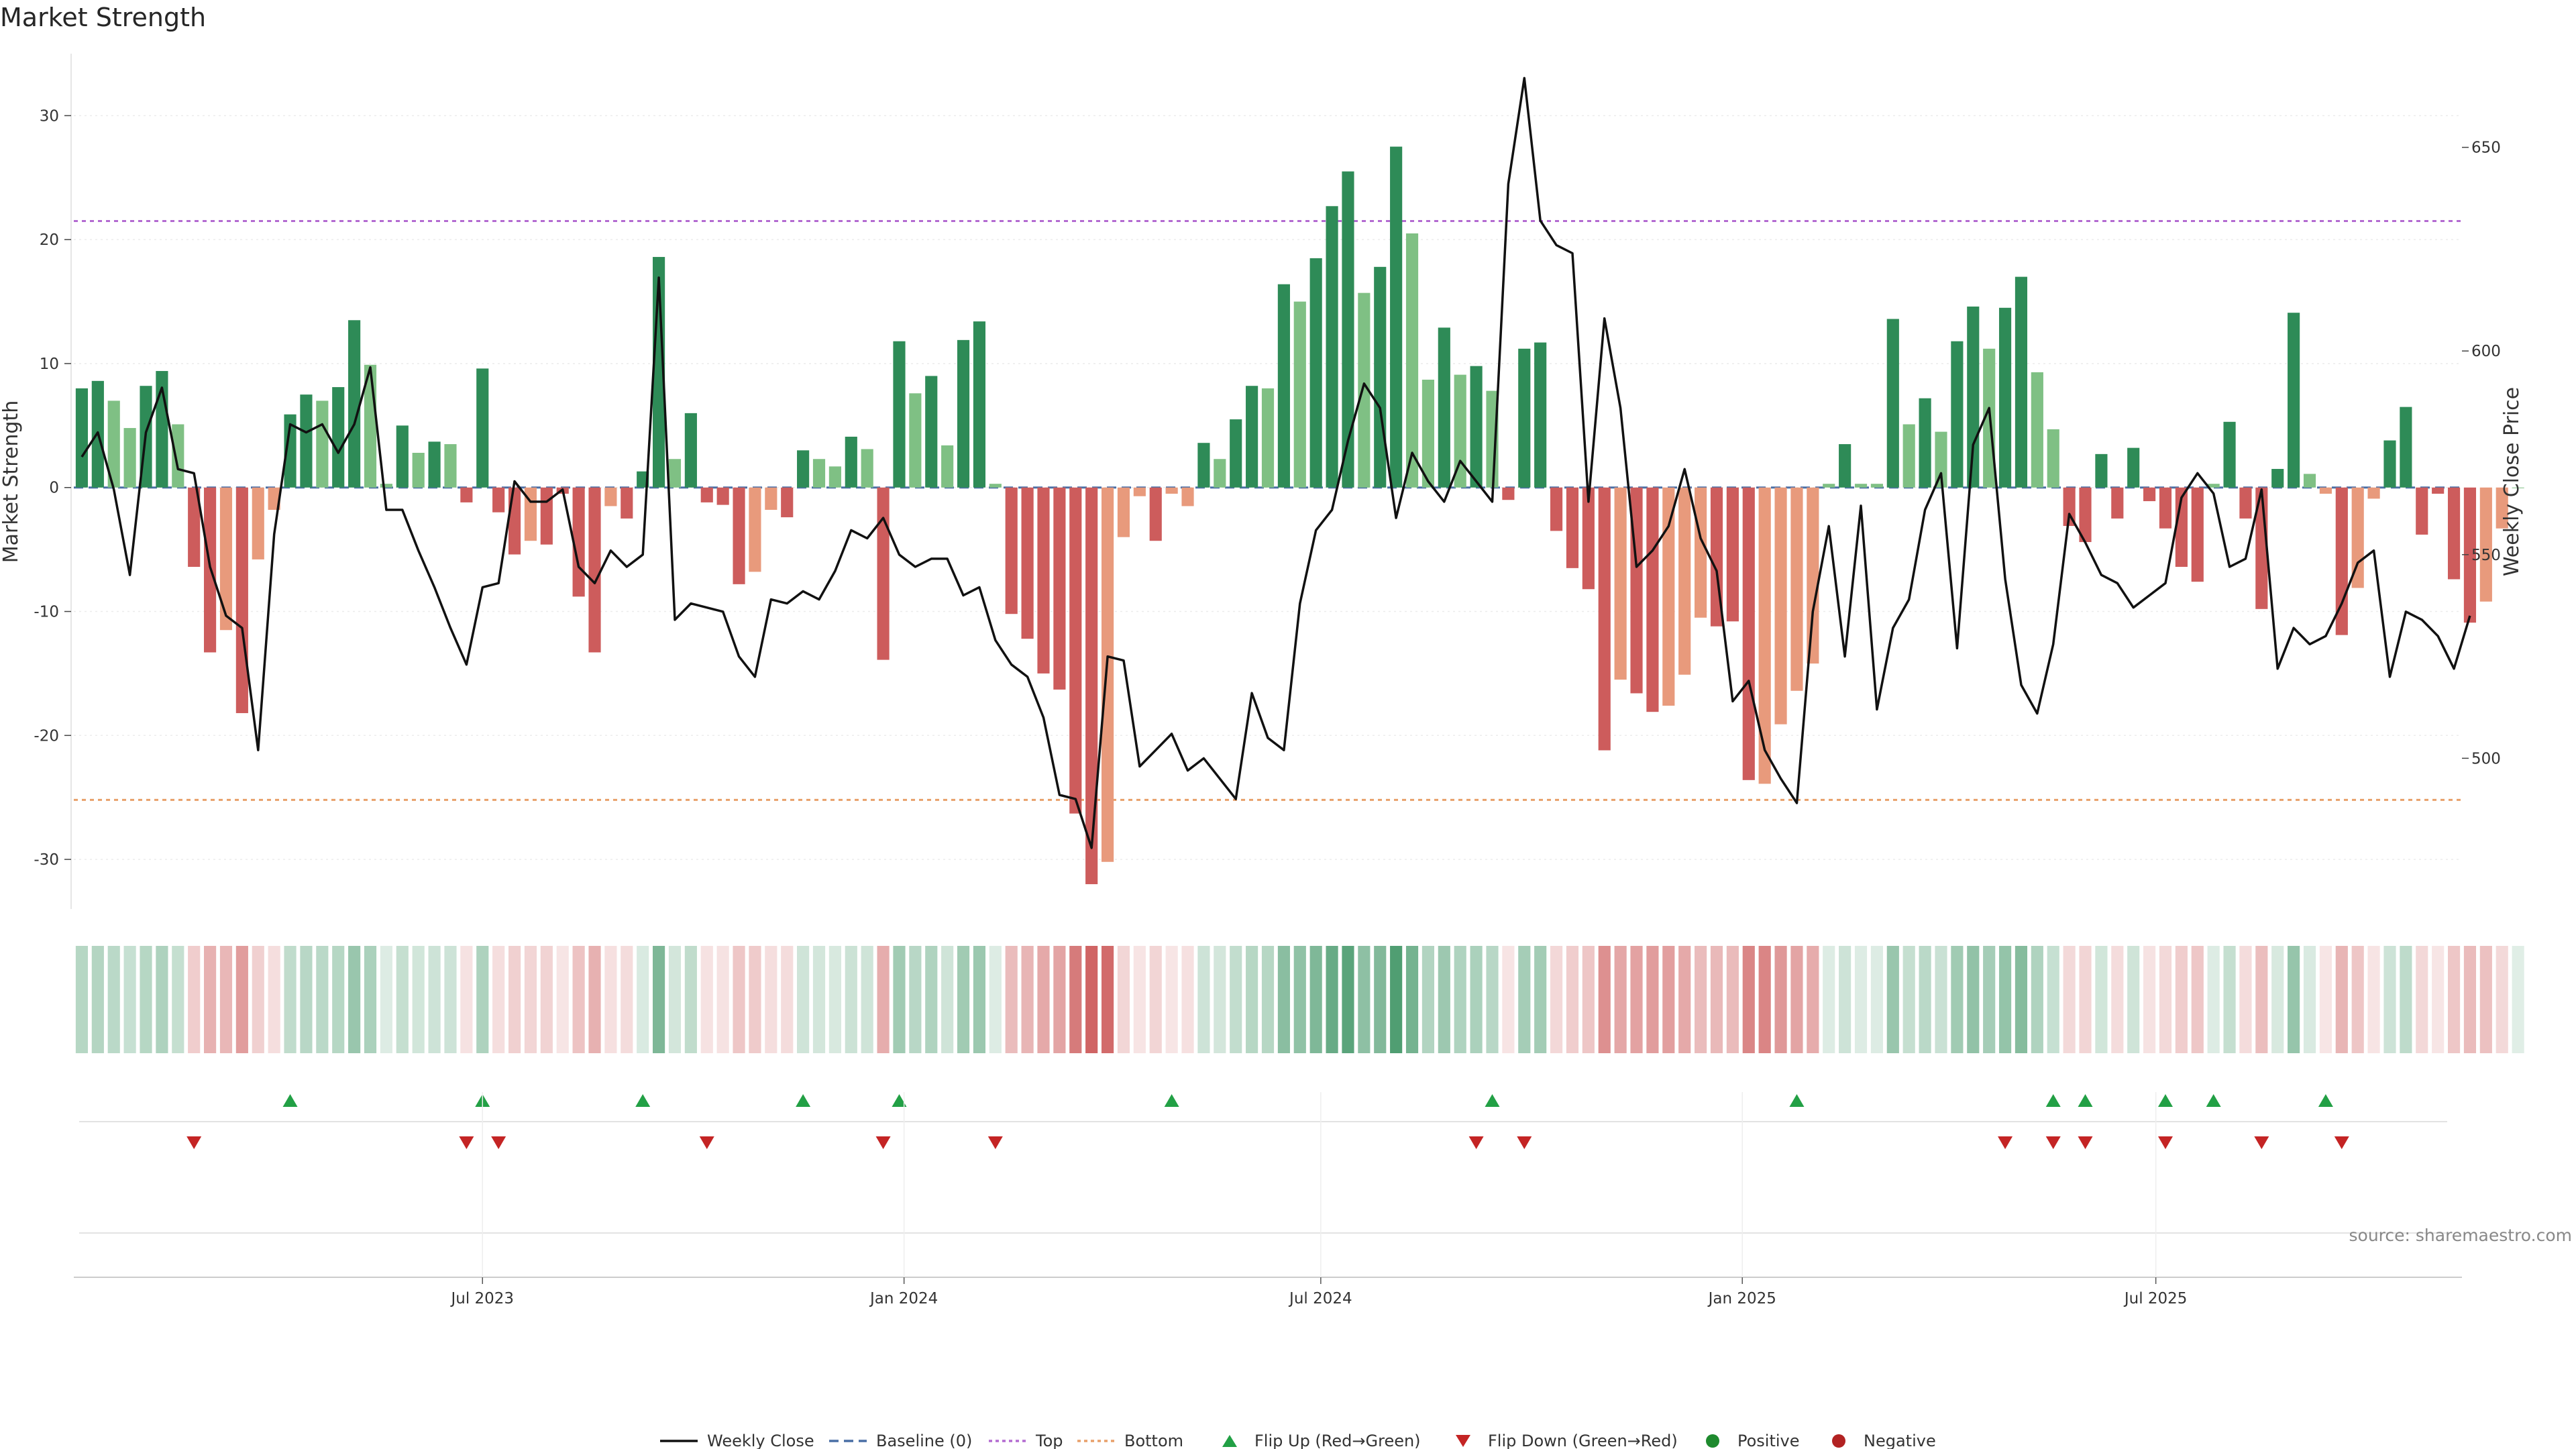 The height and width of the screenshot is (1449, 2576). I want to click on y-tick-label: 10, so click(49, 364).